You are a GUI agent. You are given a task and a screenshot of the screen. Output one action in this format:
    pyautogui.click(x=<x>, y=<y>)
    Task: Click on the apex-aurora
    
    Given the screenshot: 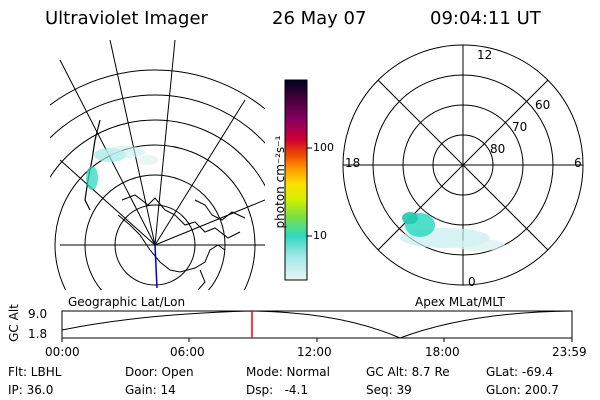 What is the action you would take?
    pyautogui.click(x=452, y=231)
    